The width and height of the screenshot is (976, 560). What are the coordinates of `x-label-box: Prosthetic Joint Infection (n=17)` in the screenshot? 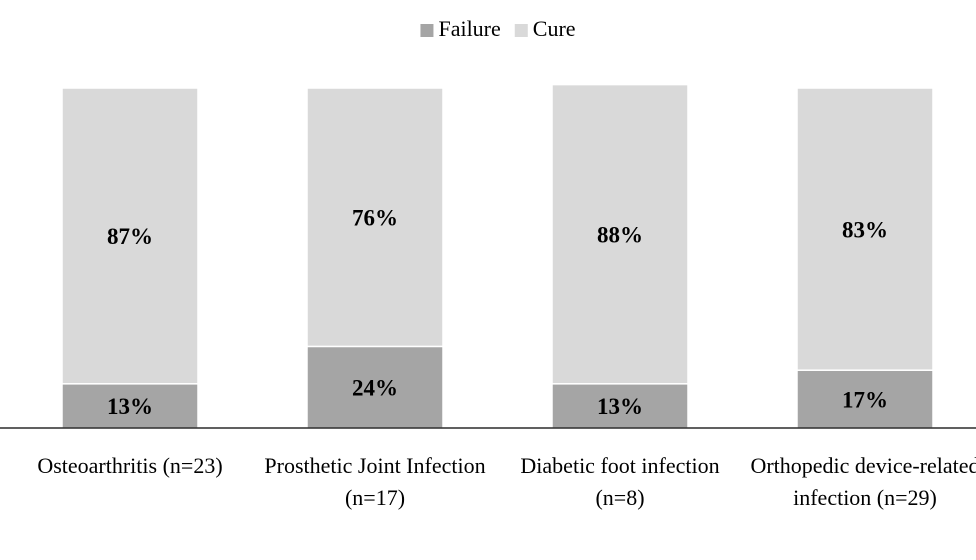 It's located at (375, 481).